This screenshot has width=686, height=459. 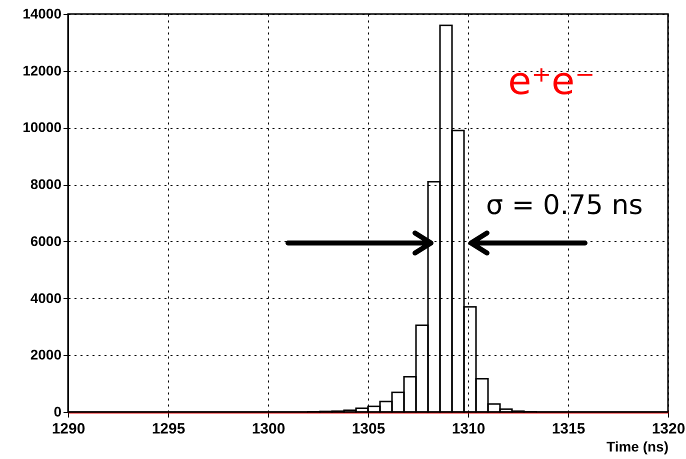 What do you see at coordinates (42, 70) in the screenshot?
I see `y-tick-label: 12000` at bounding box center [42, 70].